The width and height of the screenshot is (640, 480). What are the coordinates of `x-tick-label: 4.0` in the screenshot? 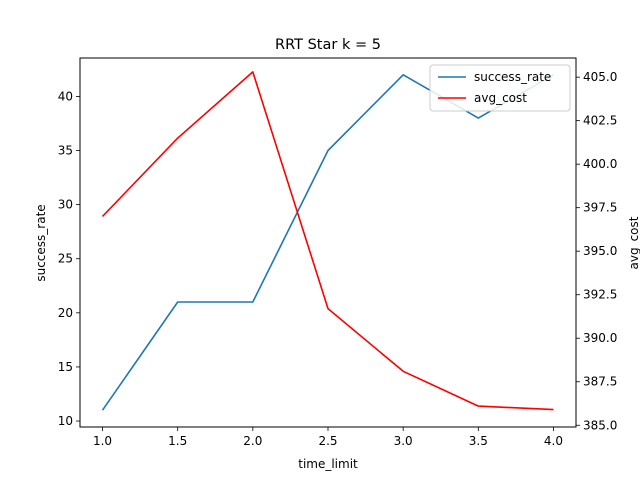 It's located at (553, 441).